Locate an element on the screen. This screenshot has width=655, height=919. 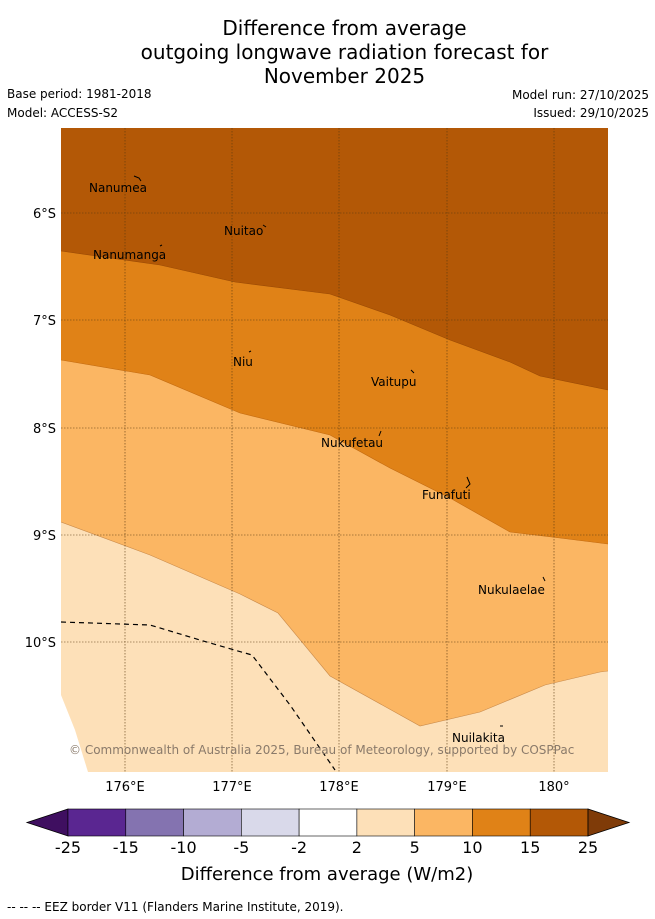
colorbar-tick-label: 2 is located at coordinates (357, 847).